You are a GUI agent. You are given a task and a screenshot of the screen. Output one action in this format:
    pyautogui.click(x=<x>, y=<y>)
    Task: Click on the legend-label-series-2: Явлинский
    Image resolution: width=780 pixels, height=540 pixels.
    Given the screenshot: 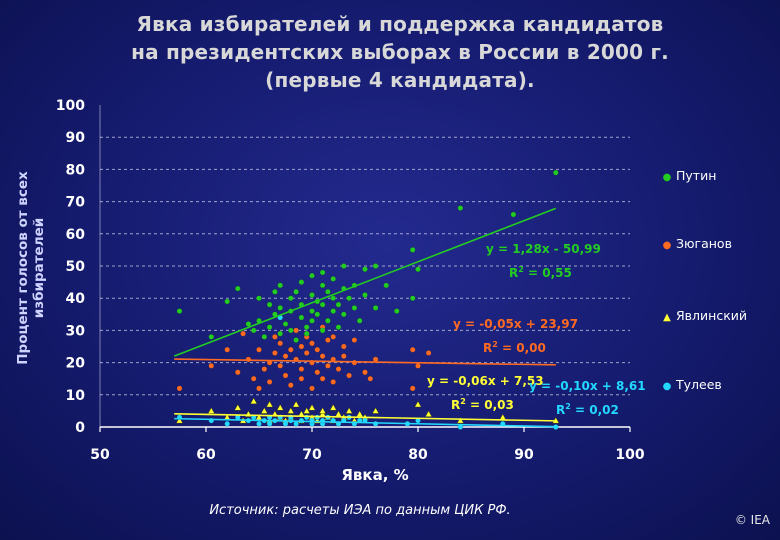 What is the action you would take?
    pyautogui.click(x=712, y=315)
    